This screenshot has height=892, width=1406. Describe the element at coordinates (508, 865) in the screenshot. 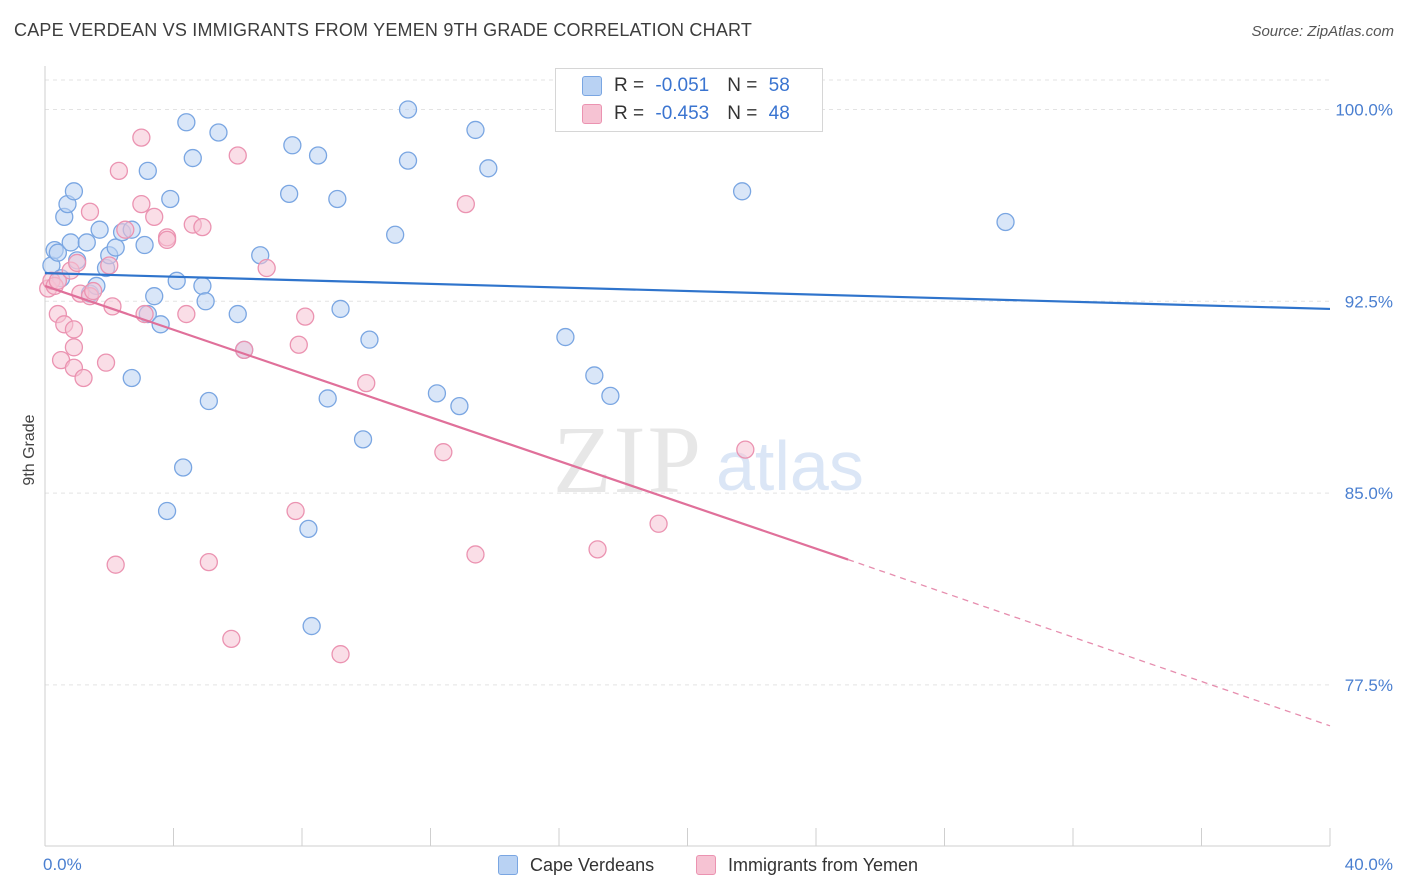

I see `legend-bottom-swatch-blue` at that location.